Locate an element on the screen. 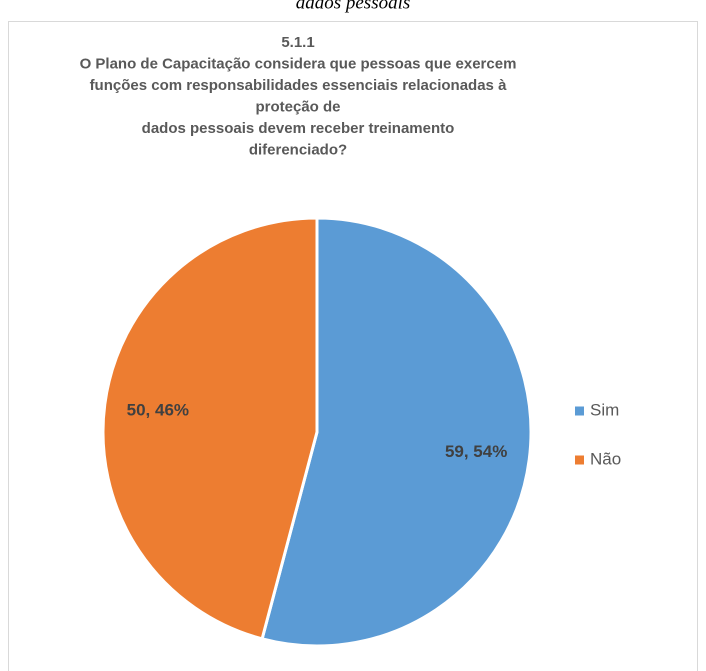  chart-title: 5.1.1 is located at coordinates (297, 42).